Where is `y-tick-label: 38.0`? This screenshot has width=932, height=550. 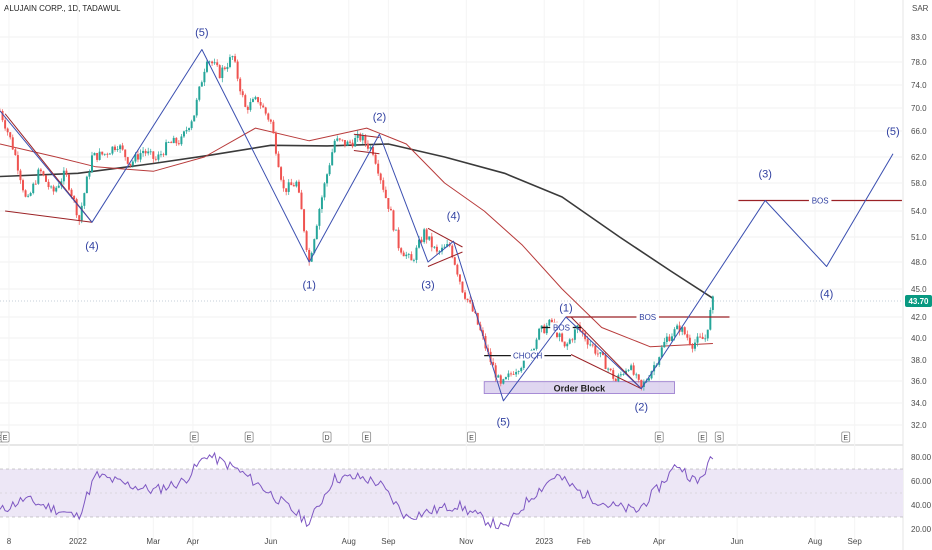 y-tick-label: 38.0 is located at coordinates (919, 360).